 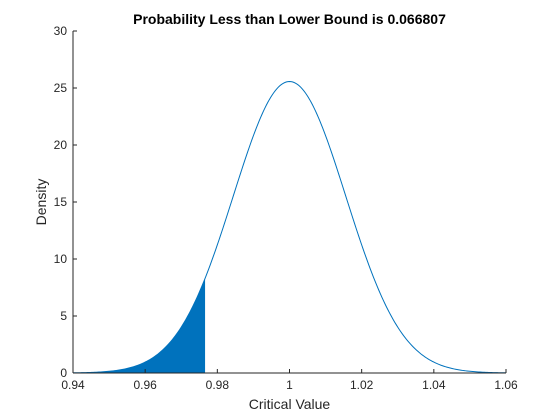 I want to click on y-axis-ticks: 0 5 10 15 20 25 30, so click(x=65, y=202).